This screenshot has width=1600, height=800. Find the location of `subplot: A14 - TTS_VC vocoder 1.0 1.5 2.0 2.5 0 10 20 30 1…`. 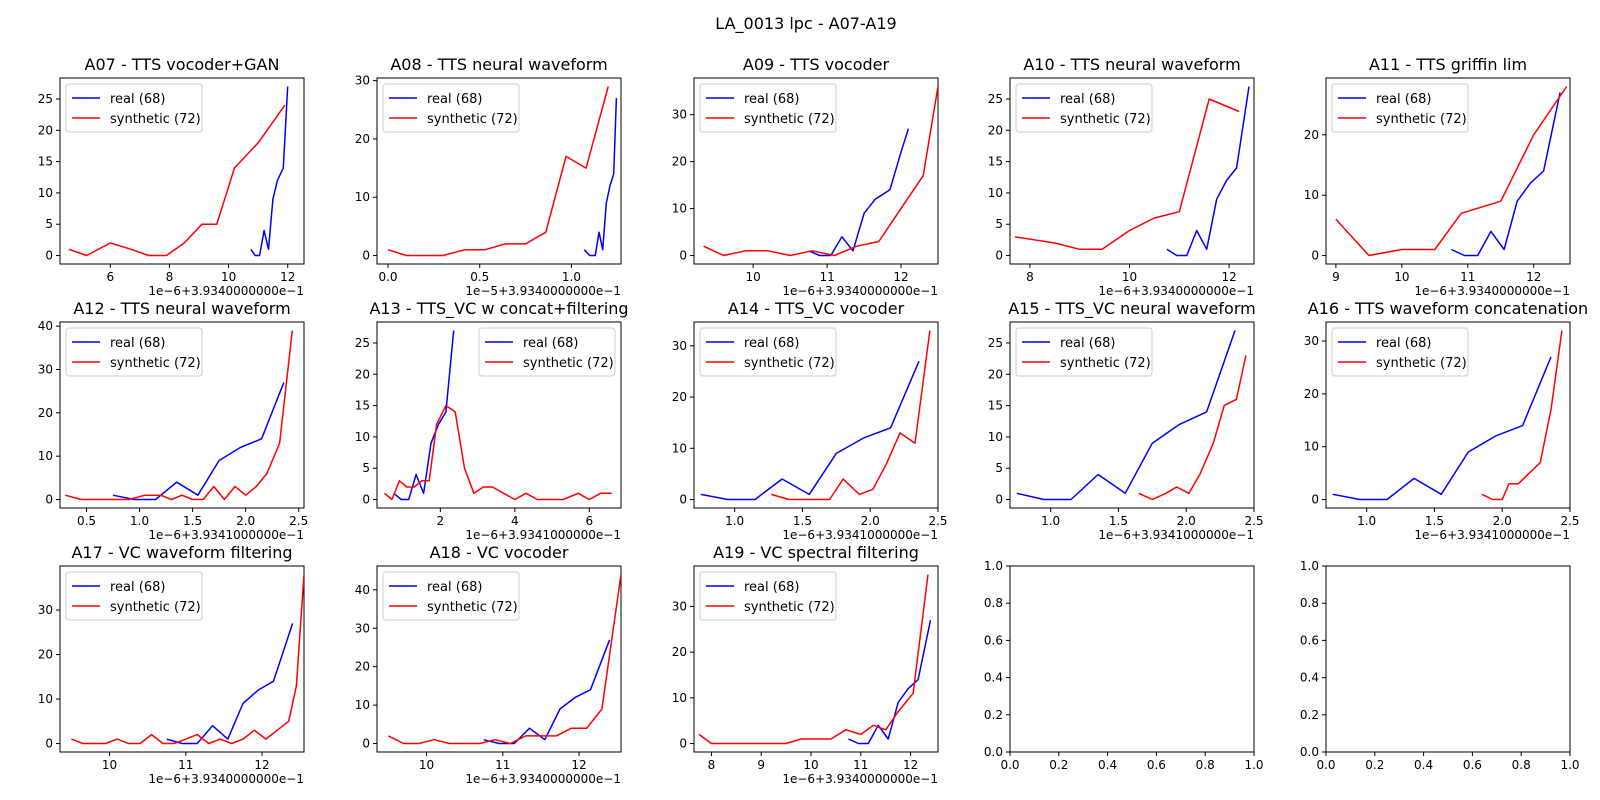

subplot: A14 - TTS_VC vocoder 1.0 1.5 2.0 2.5 0 10 20 30 1… is located at coordinates (810, 420).